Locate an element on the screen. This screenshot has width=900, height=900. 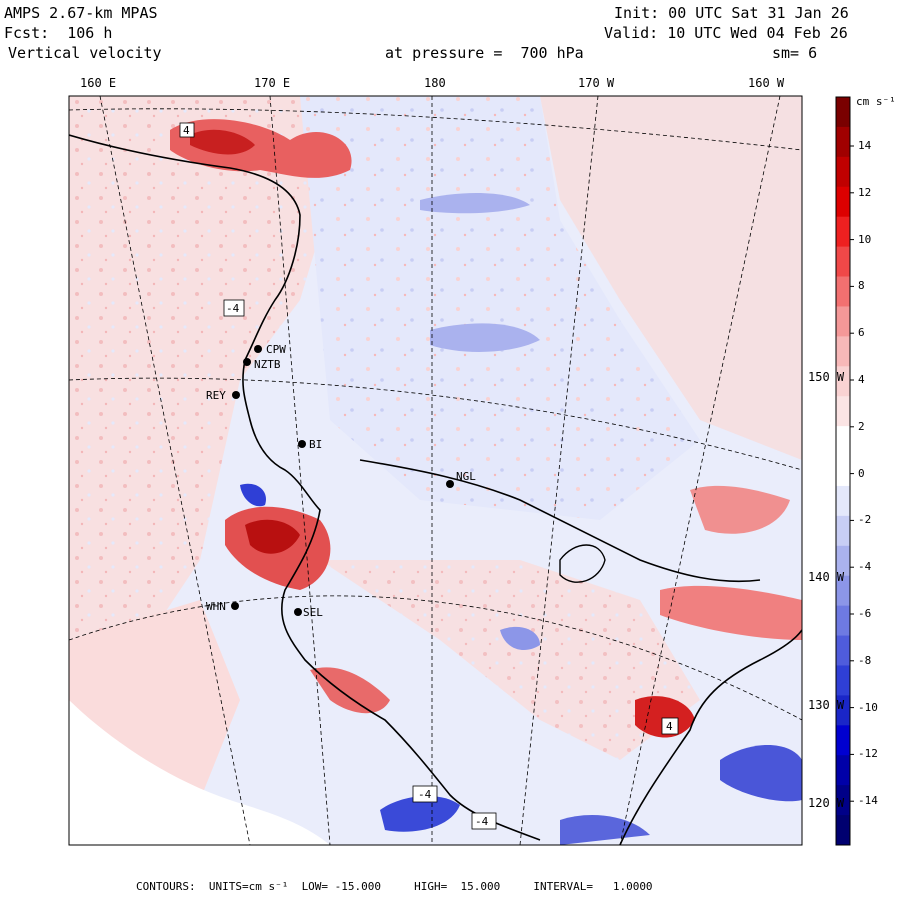
colorbar-tick-label: -8 is located at coordinates (865, 660).